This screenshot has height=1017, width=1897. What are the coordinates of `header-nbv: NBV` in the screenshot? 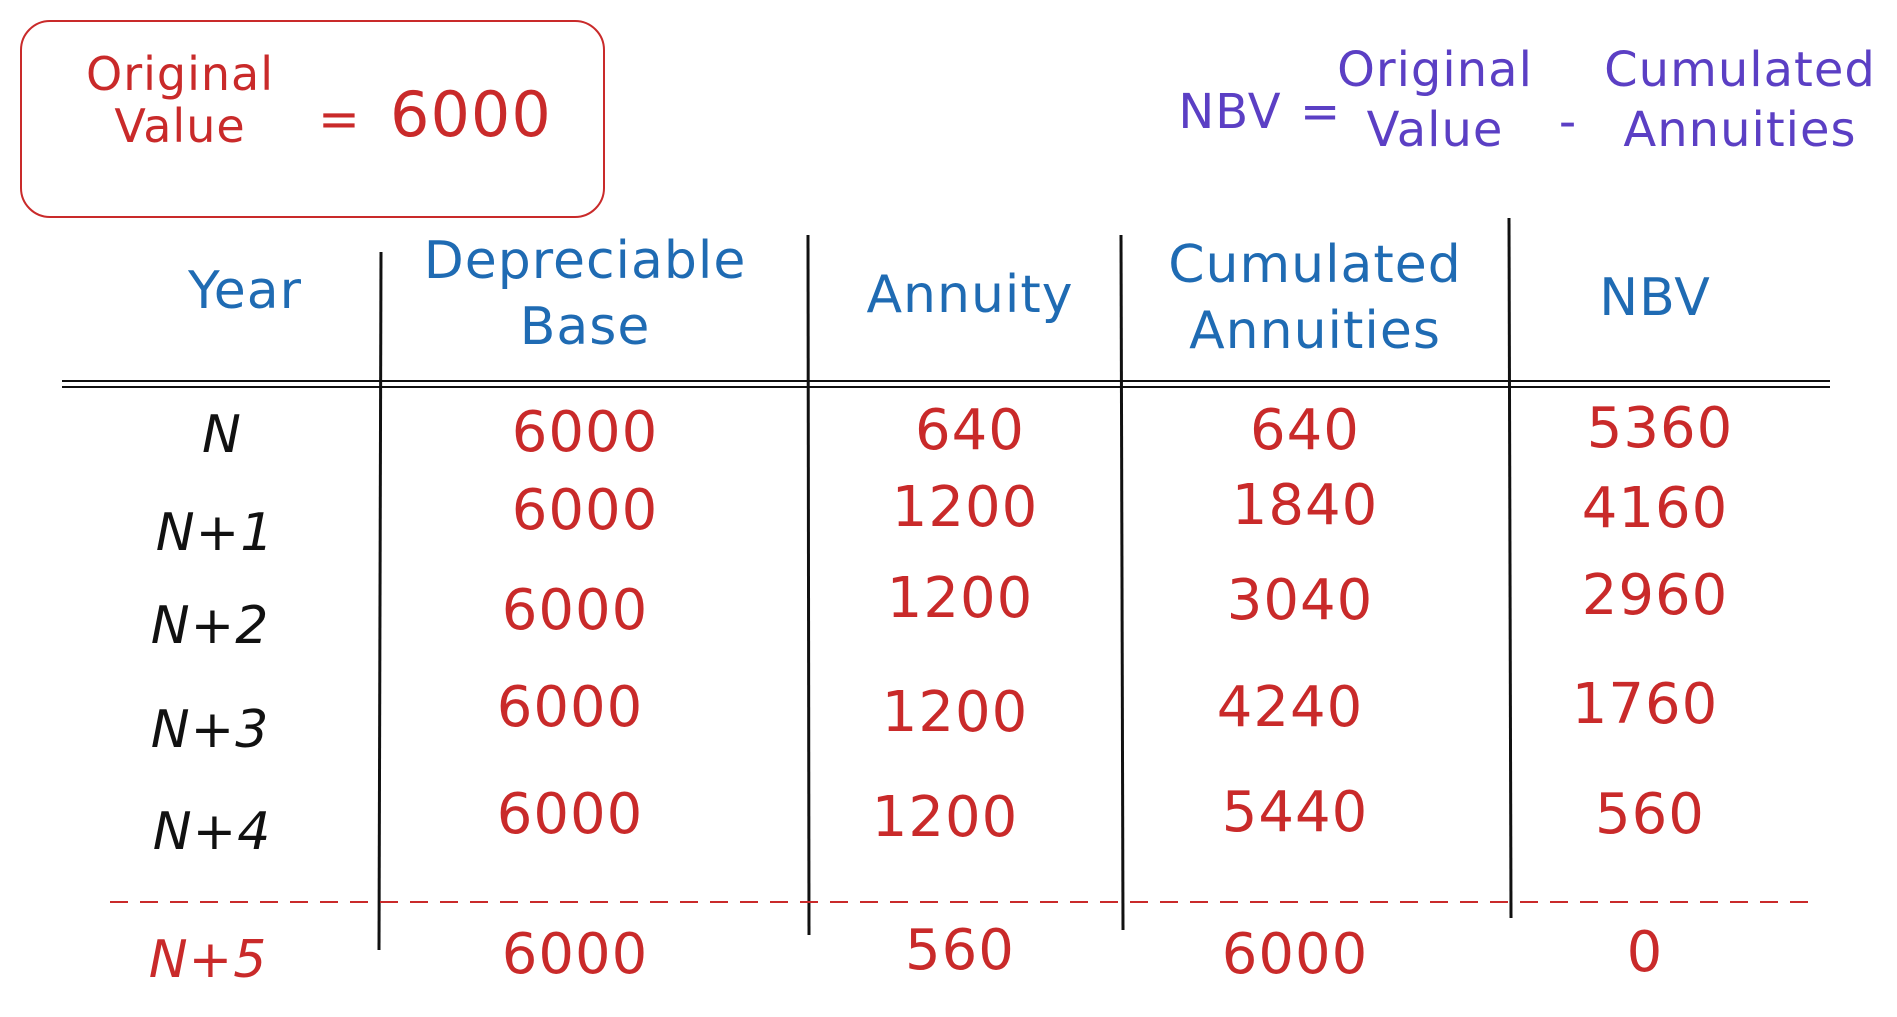 It's located at (1655, 298).